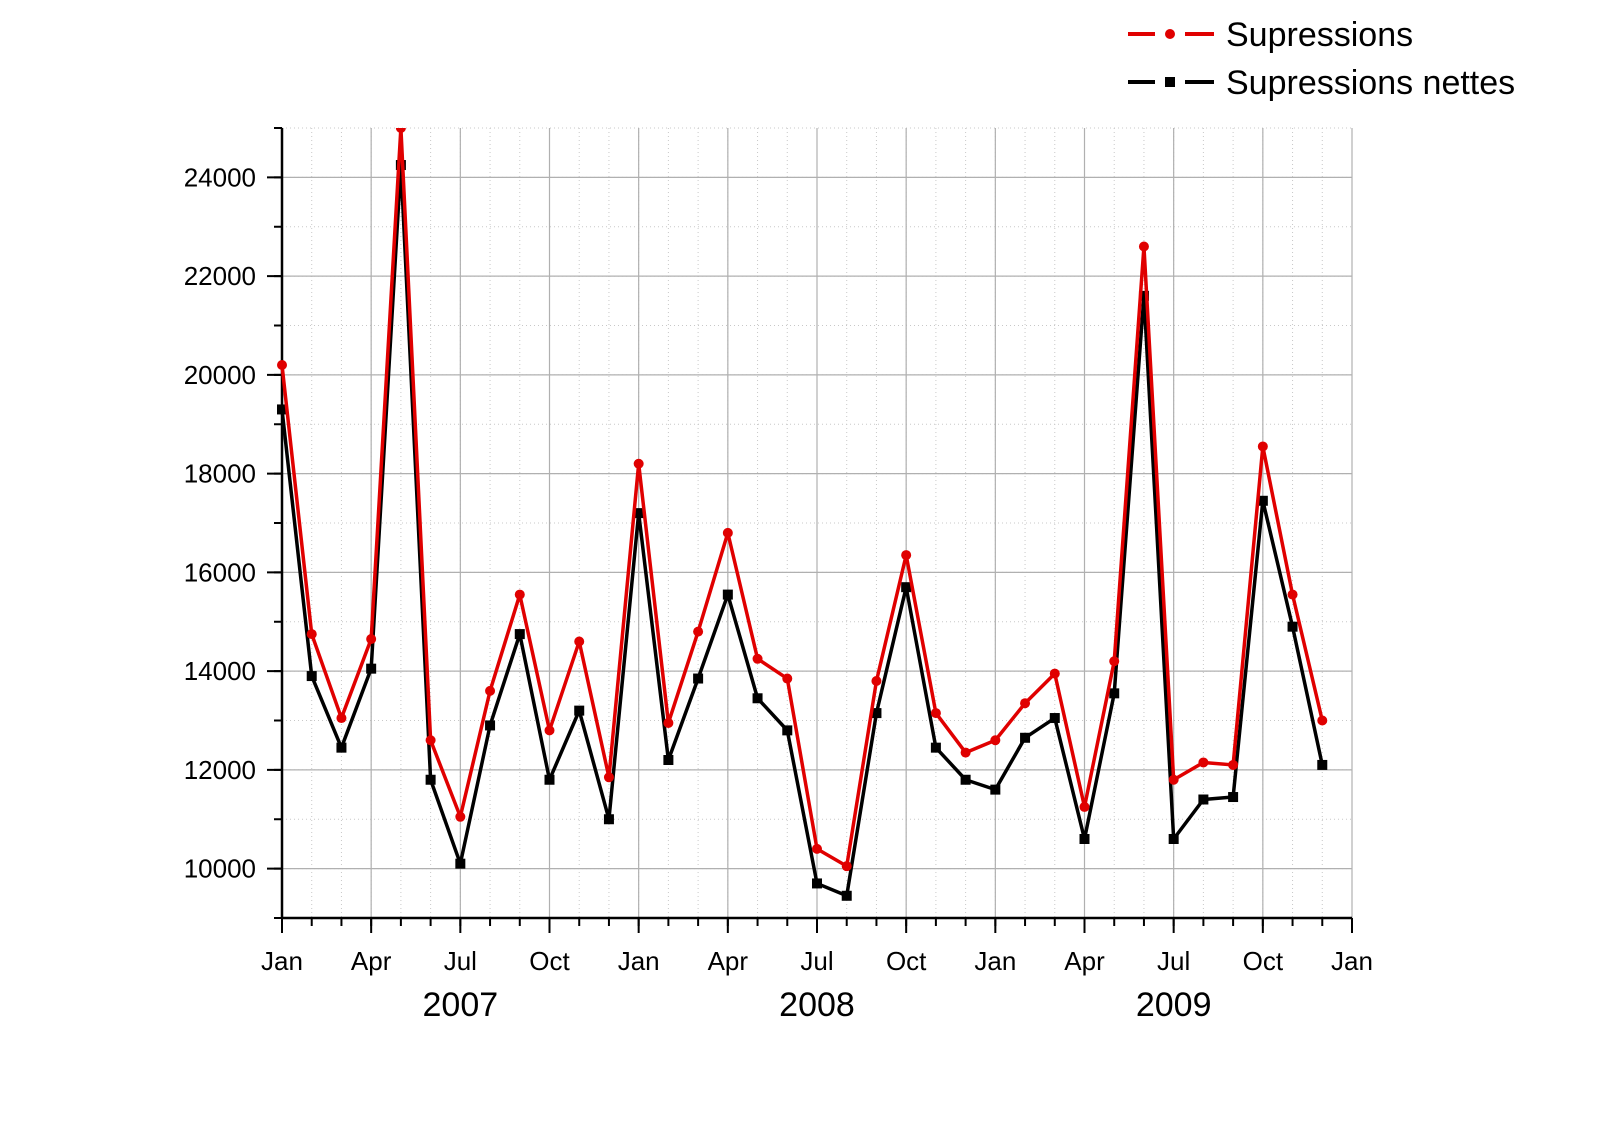 Image resolution: width=1600 pixels, height=1124 pixels. I want to click on legend-label: Supressions, so click(1319, 35).